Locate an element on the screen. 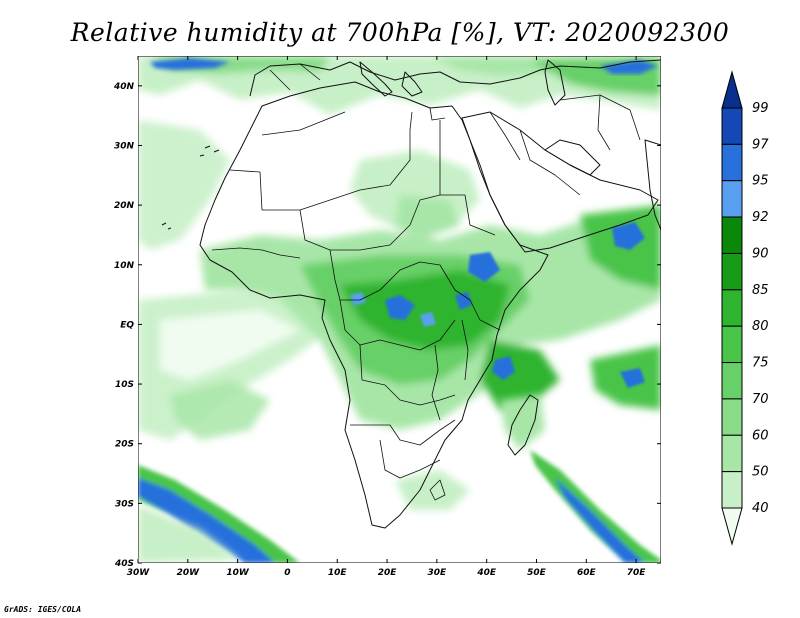 This screenshot has width=800, height=618. lon-tick-label: 60E is located at coordinates (587, 573).